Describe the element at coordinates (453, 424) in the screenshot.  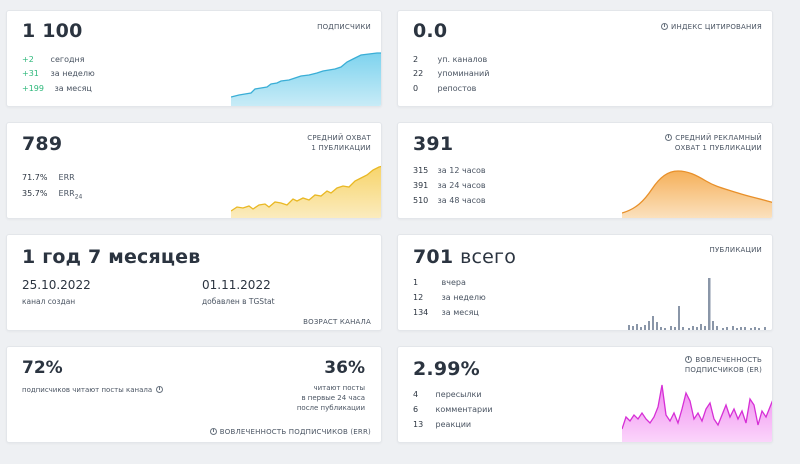
I see `er-reactions-label: реакции` at that location.